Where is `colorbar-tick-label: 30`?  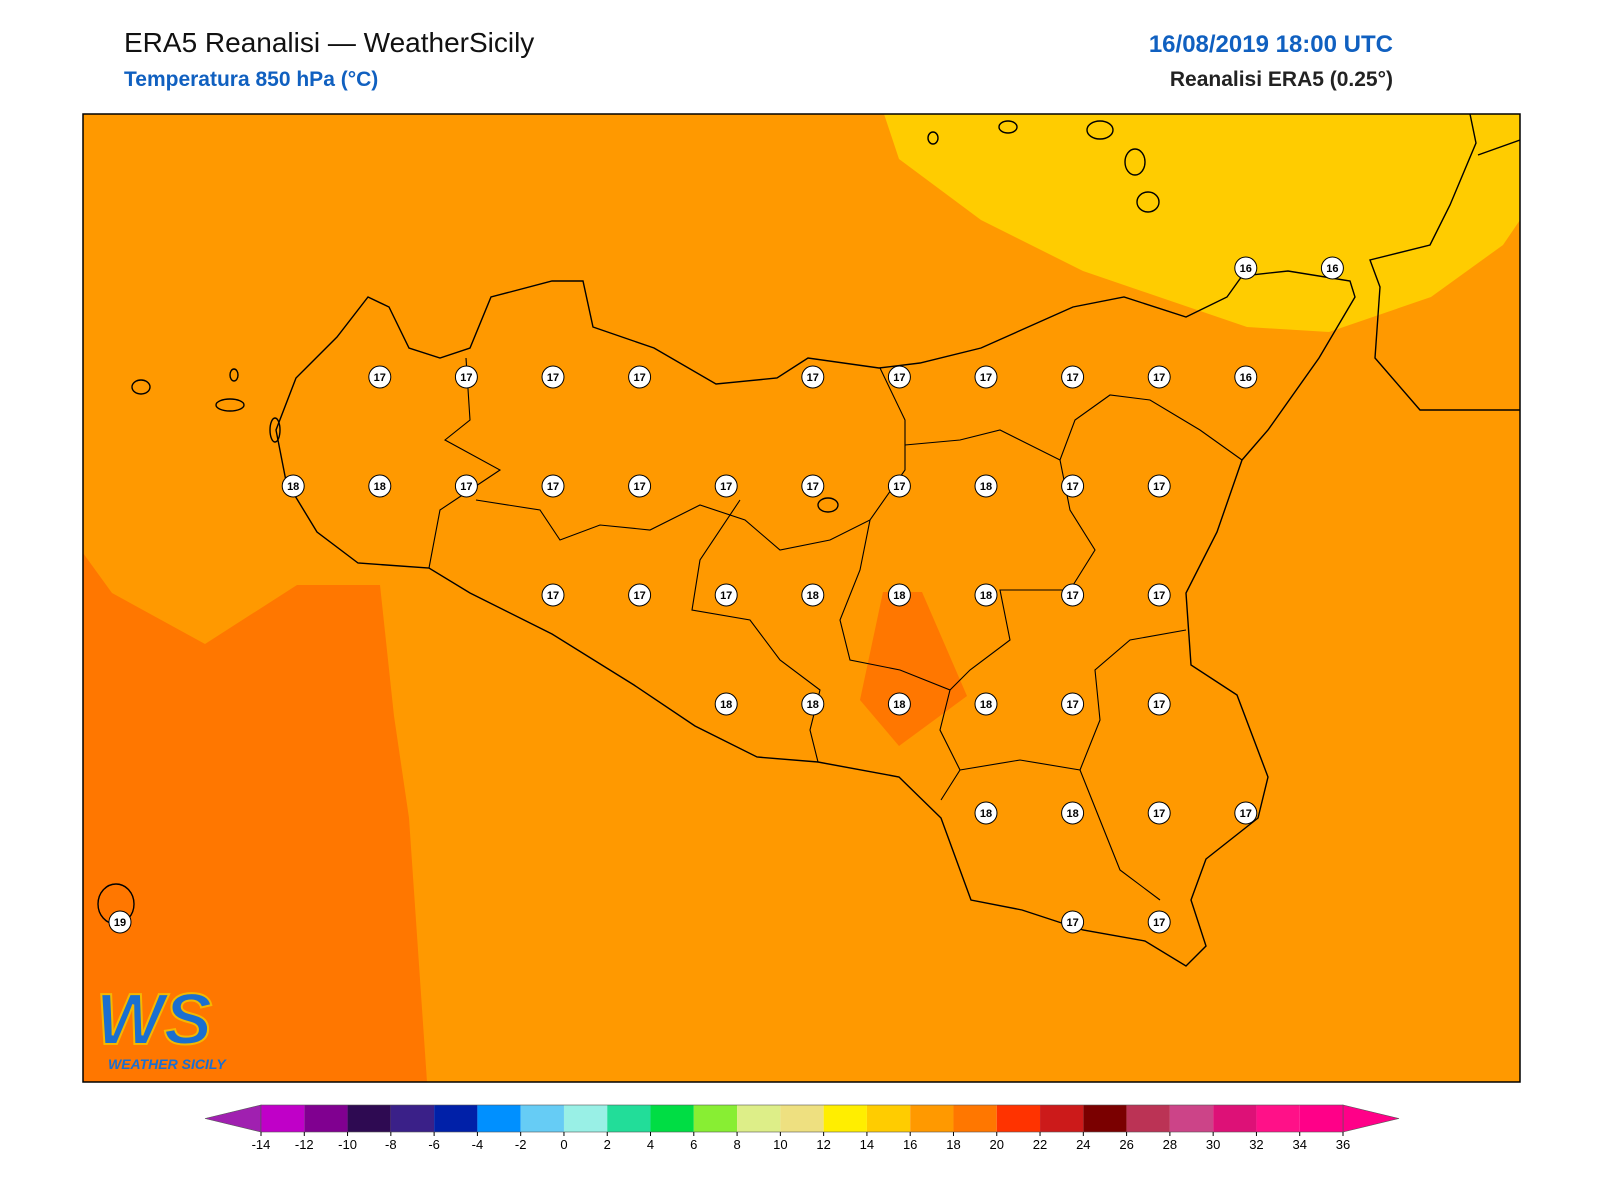 colorbar-tick-label: 30 is located at coordinates (1213, 1144).